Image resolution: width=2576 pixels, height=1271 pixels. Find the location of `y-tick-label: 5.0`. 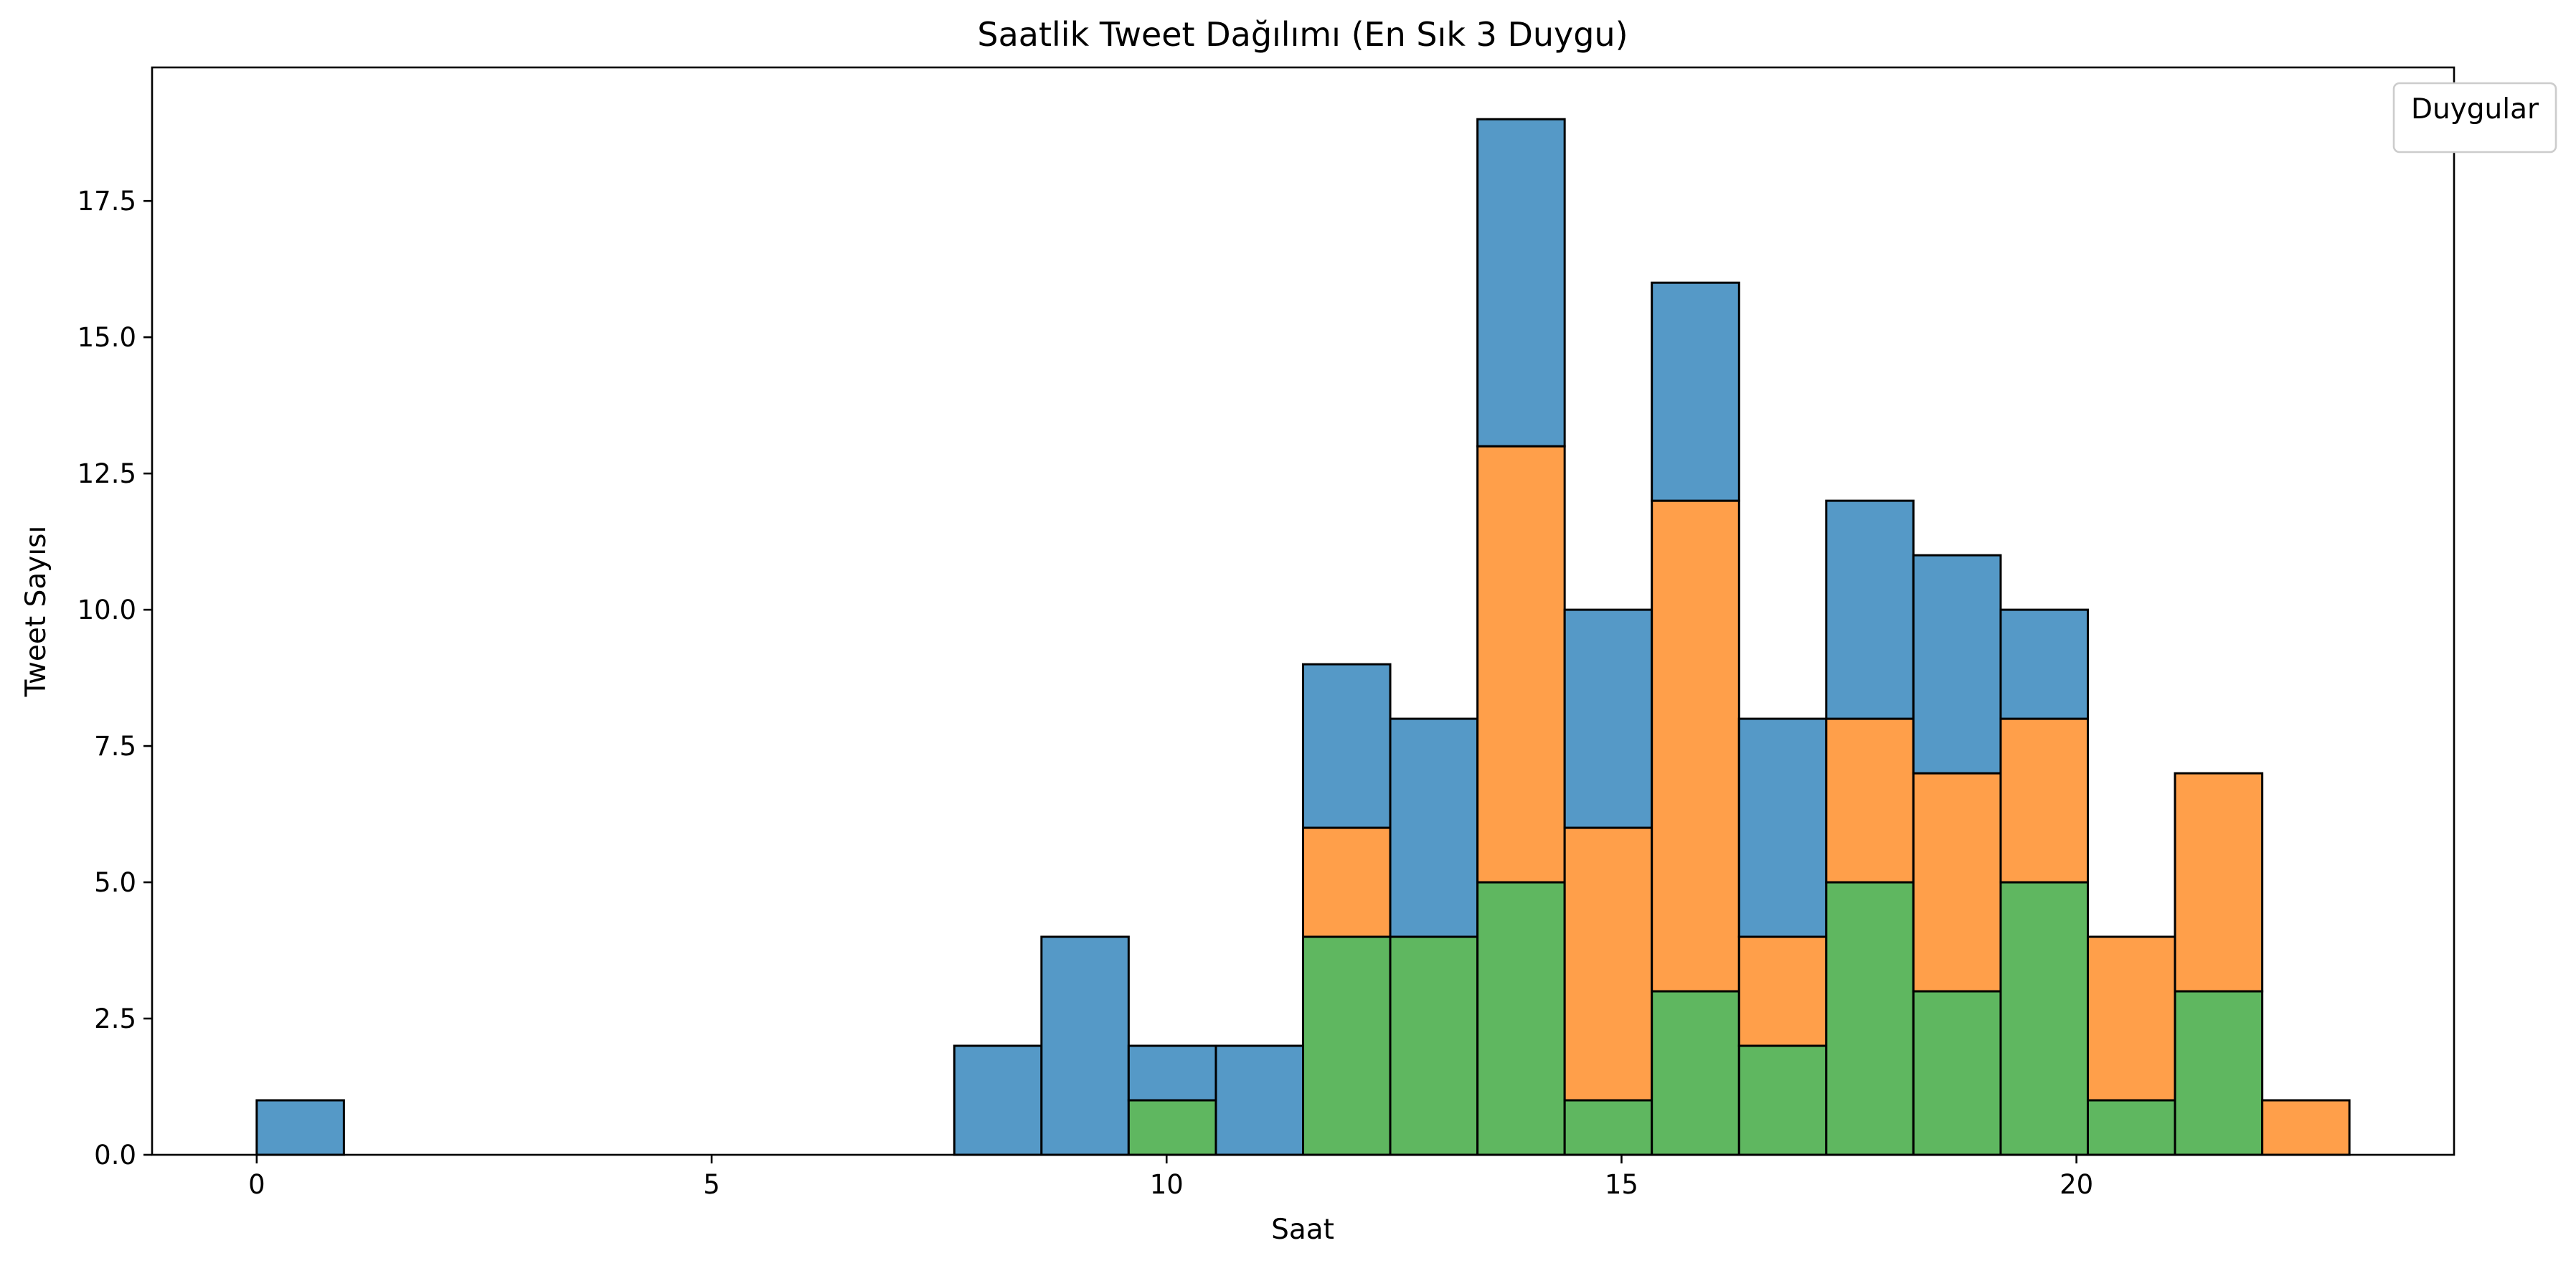

y-tick-label: 5.0 is located at coordinates (115, 883).